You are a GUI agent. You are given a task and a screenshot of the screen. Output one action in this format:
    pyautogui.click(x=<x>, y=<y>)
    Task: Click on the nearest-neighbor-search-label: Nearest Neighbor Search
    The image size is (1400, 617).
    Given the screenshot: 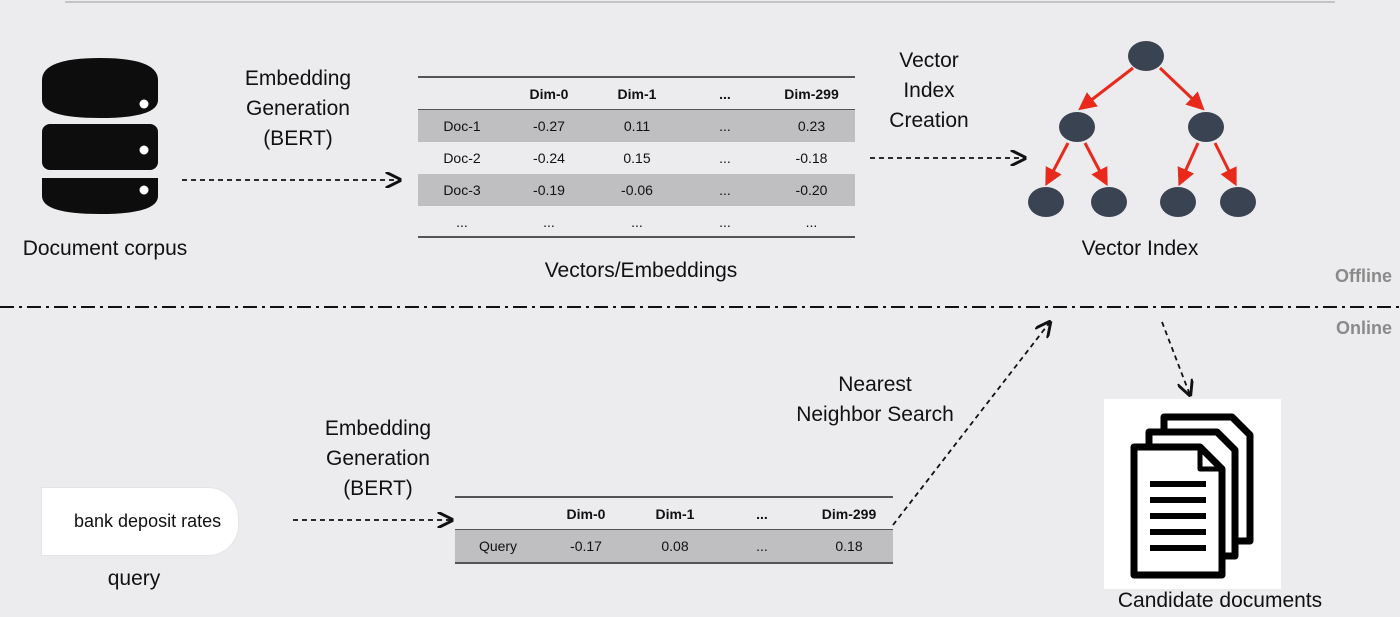 What is the action you would take?
    pyautogui.click(x=875, y=400)
    